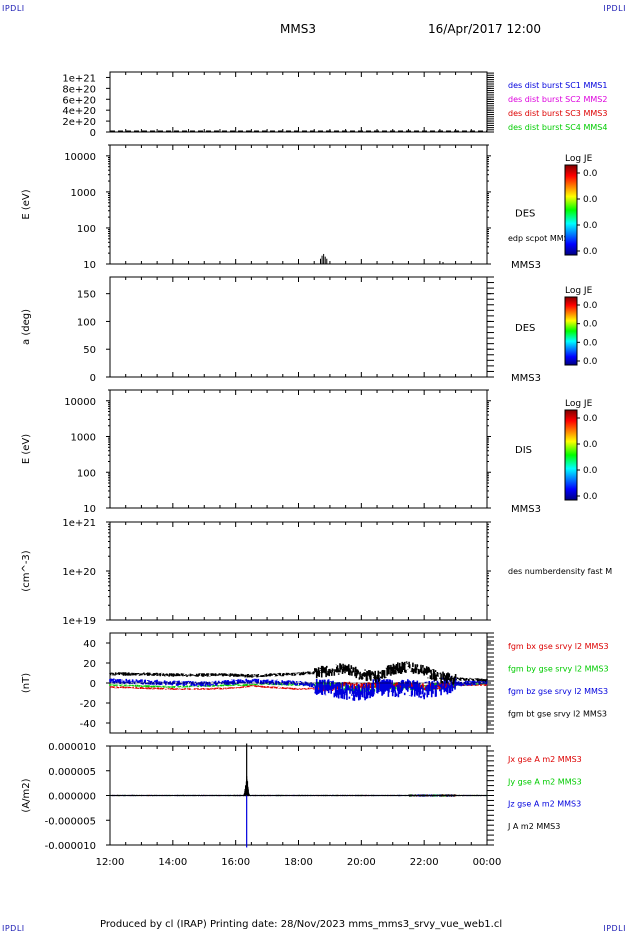 The height and width of the screenshot is (934, 630). I want to click on dis-energy-y-tick-label: 10000, so click(80, 402).